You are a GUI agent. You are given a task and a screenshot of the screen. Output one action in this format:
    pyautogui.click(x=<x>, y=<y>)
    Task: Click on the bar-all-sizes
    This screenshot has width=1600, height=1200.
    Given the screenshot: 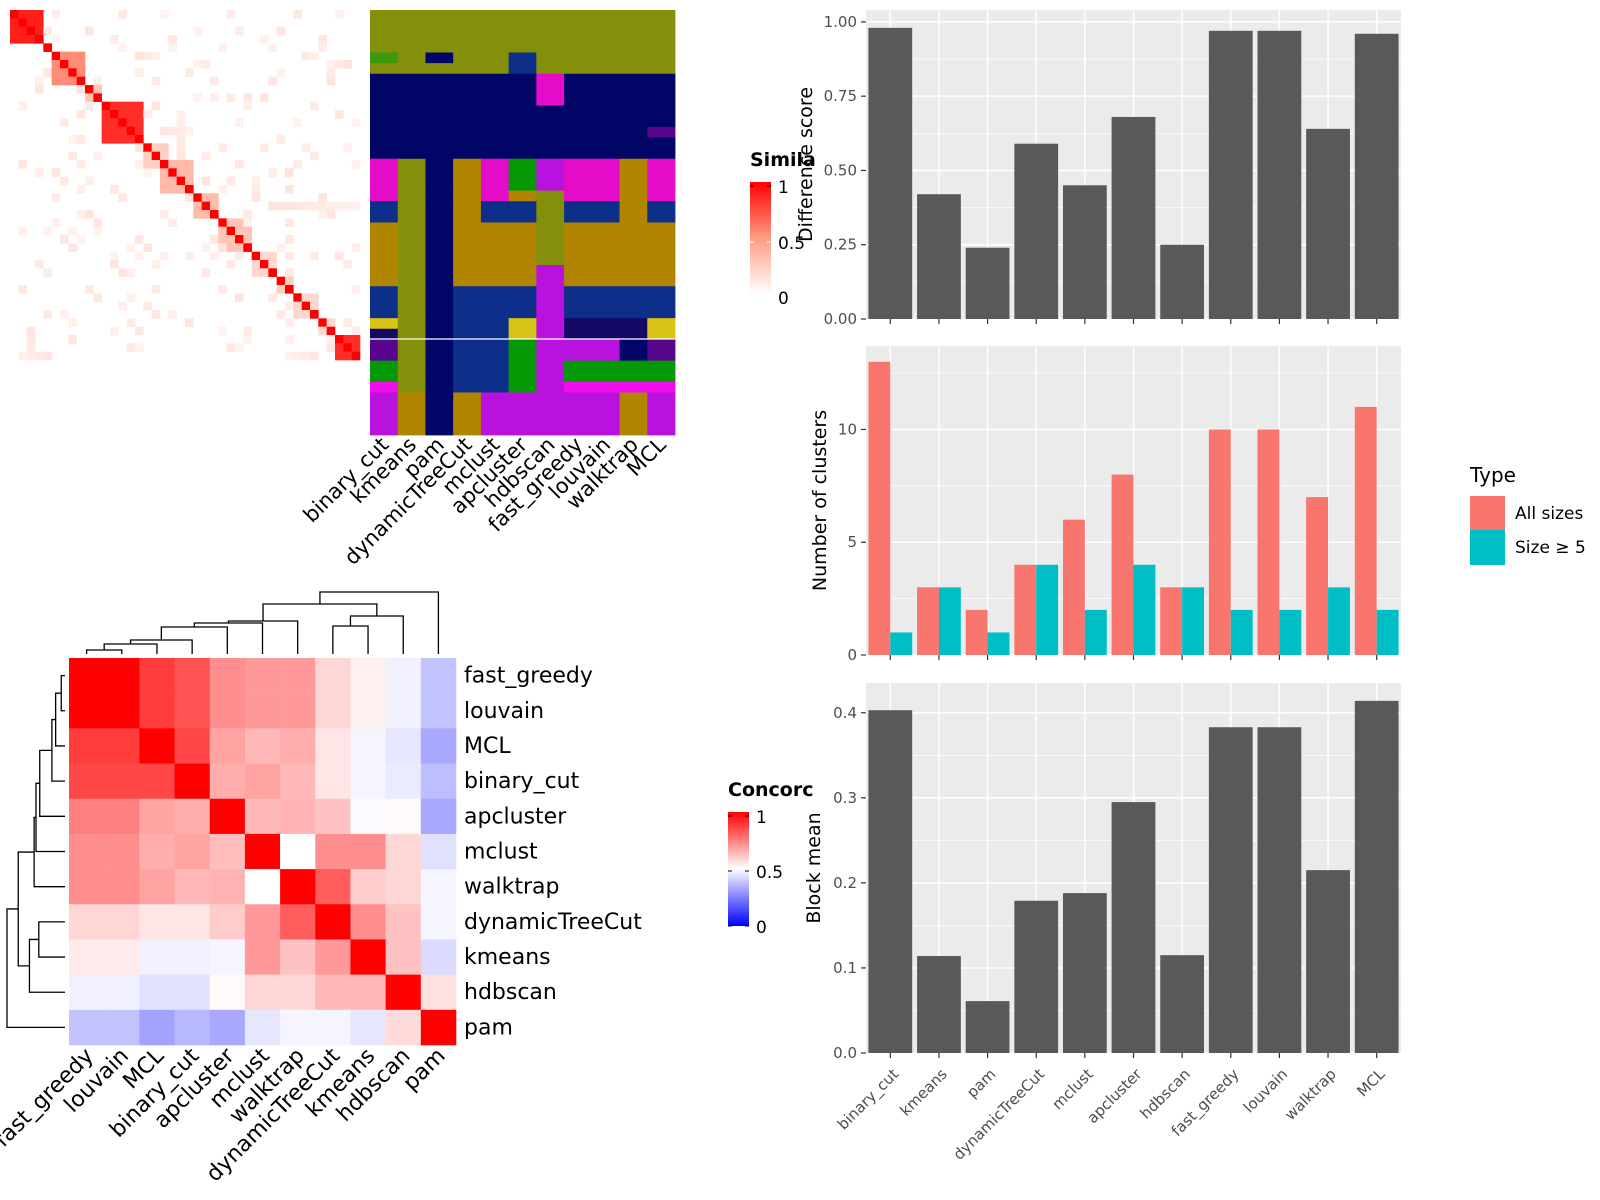 What is the action you would take?
    pyautogui.click(x=1268, y=542)
    